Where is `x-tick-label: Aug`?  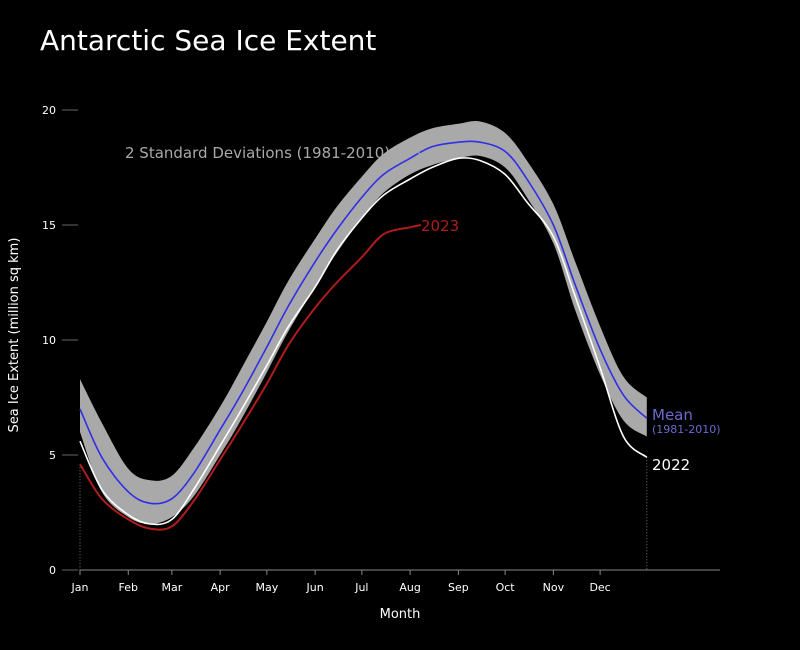 x-tick-label: Aug is located at coordinates (409, 587).